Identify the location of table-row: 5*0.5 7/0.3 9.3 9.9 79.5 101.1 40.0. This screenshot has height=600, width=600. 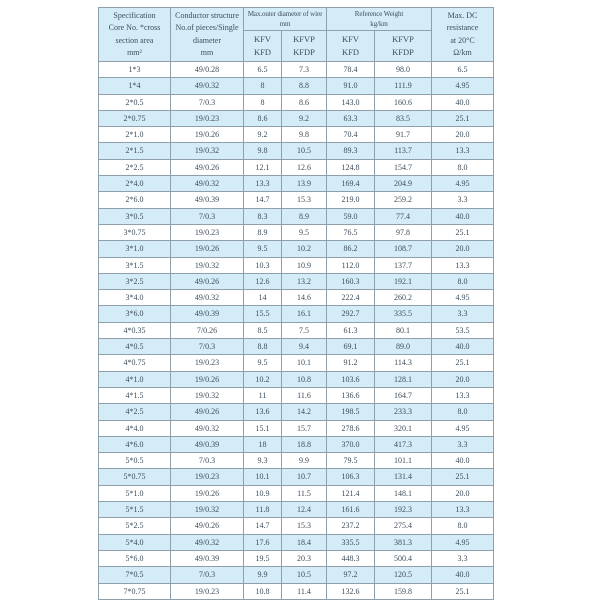
(296, 461).